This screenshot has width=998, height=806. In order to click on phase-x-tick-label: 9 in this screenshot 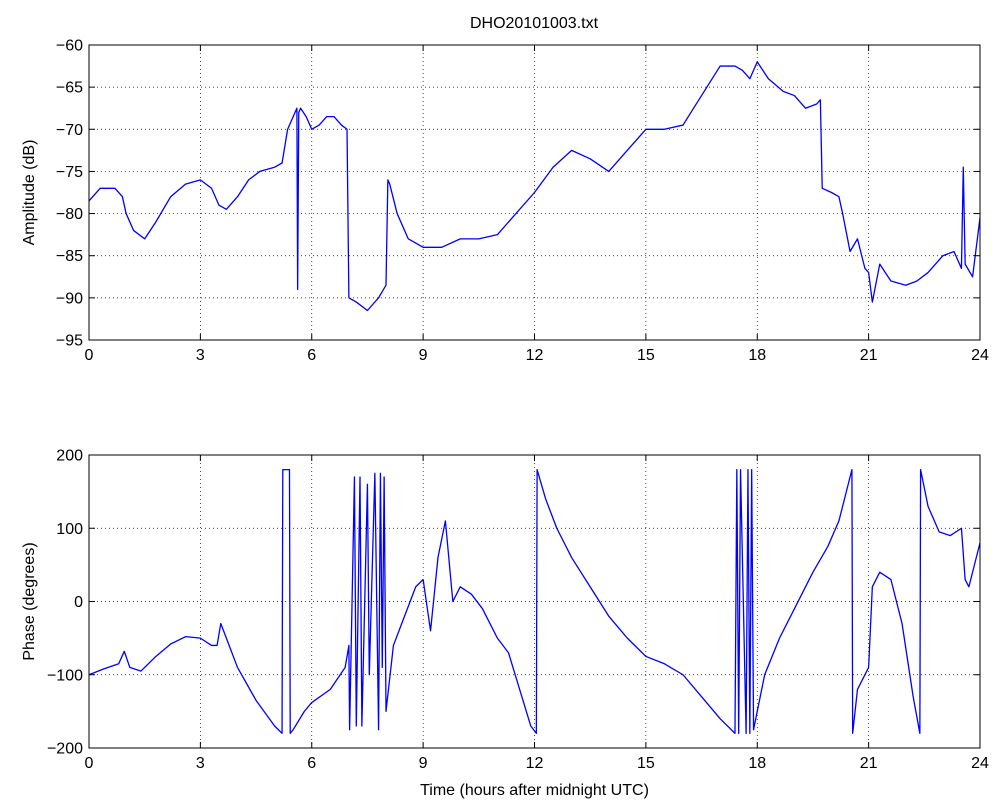, I will do `click(423, 763)`.